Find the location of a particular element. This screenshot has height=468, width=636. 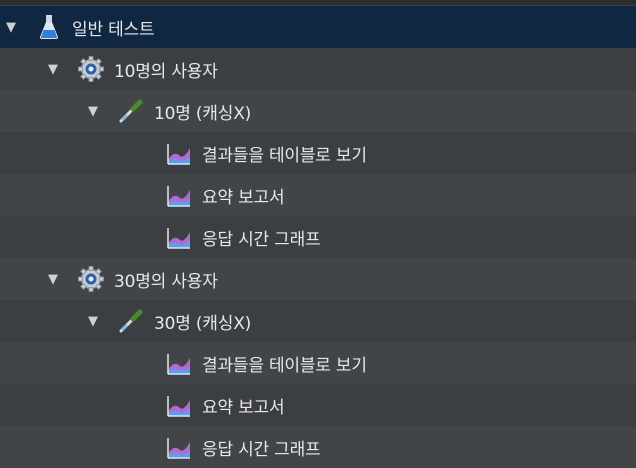

node-label: 30명 (캐싱X) is located at coordinates (203, 323).